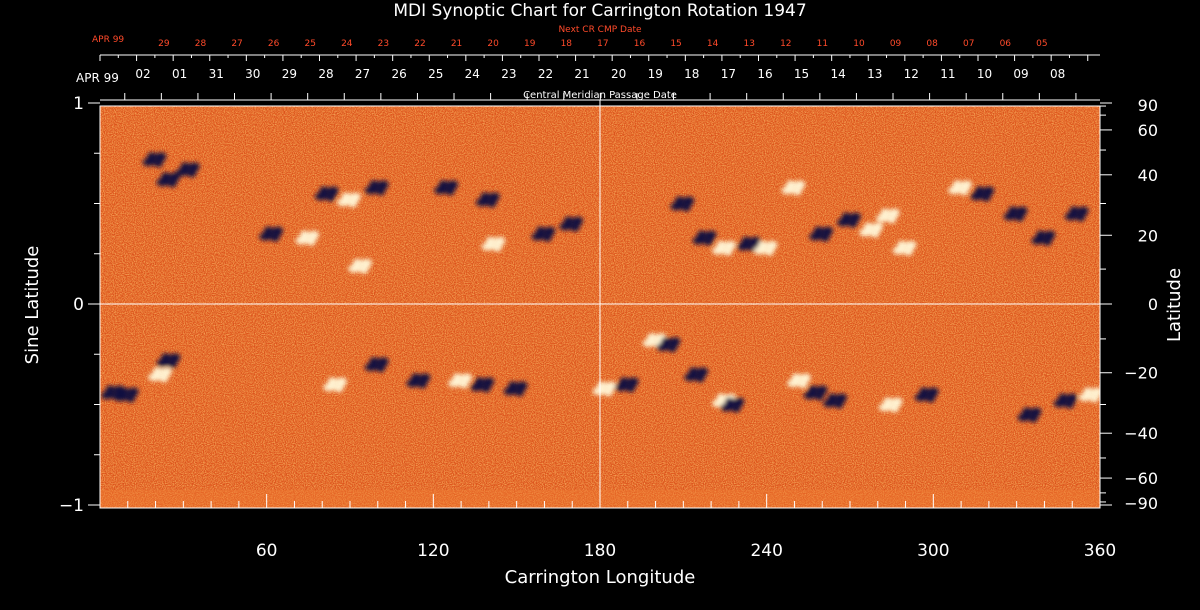  I want to click on y-tick-label-left: 0, so click(78, 305).